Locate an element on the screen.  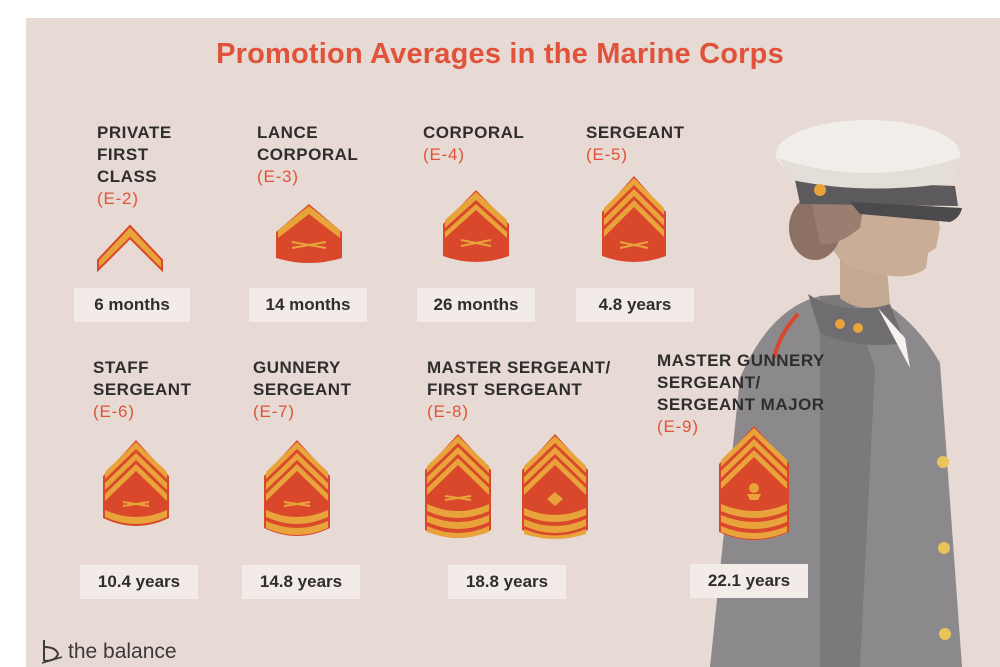
rank-label-e6: STAFF SERGEANT (E-6) is located at coordinates (142, 389).